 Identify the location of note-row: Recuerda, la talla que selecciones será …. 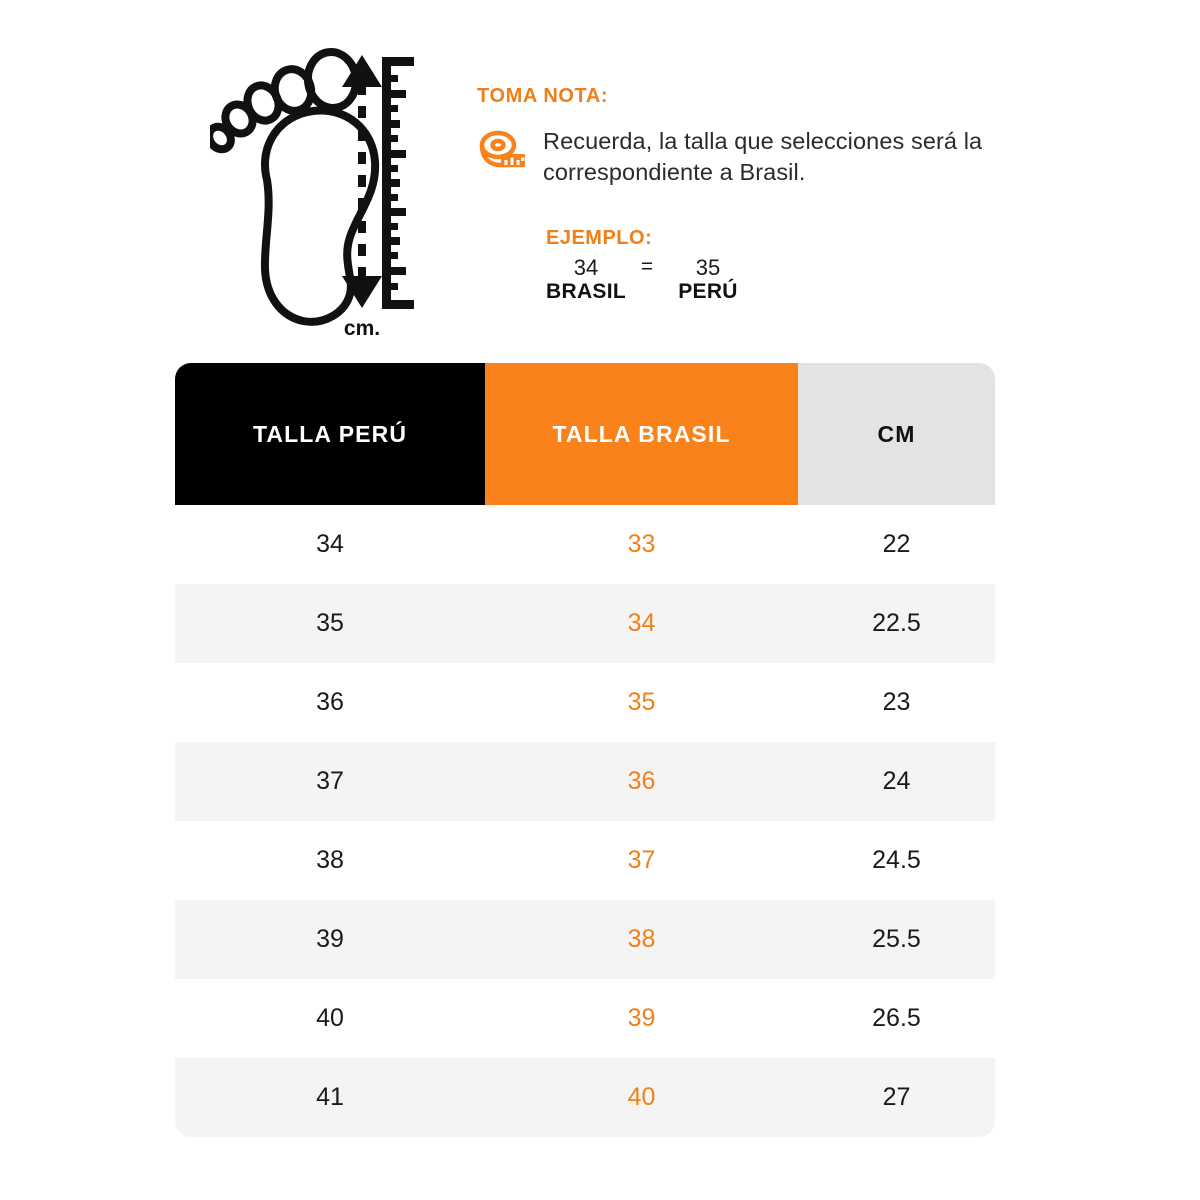
(737, 155).